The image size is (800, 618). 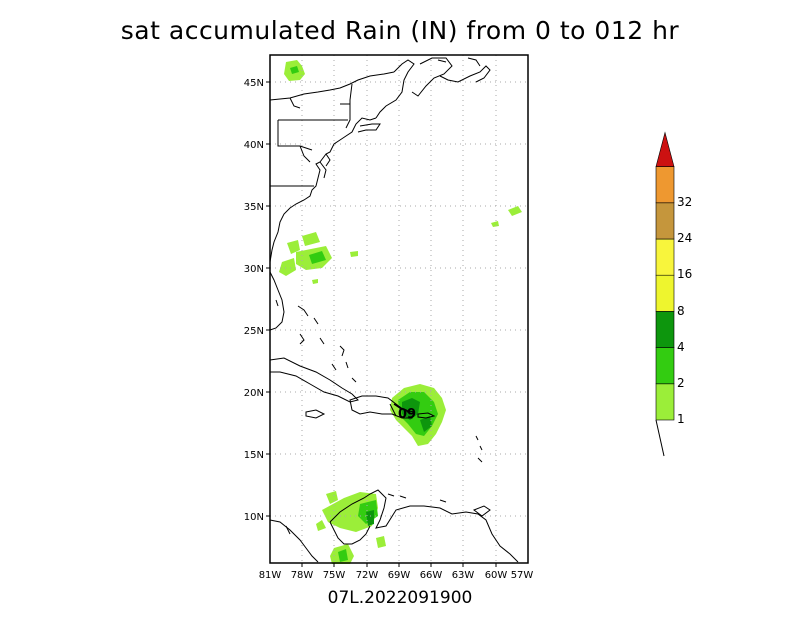 What do you see at coordinates (399, 575) in the screenshot?
I see `lon-label: 69W` at bounding box center [399, 575].